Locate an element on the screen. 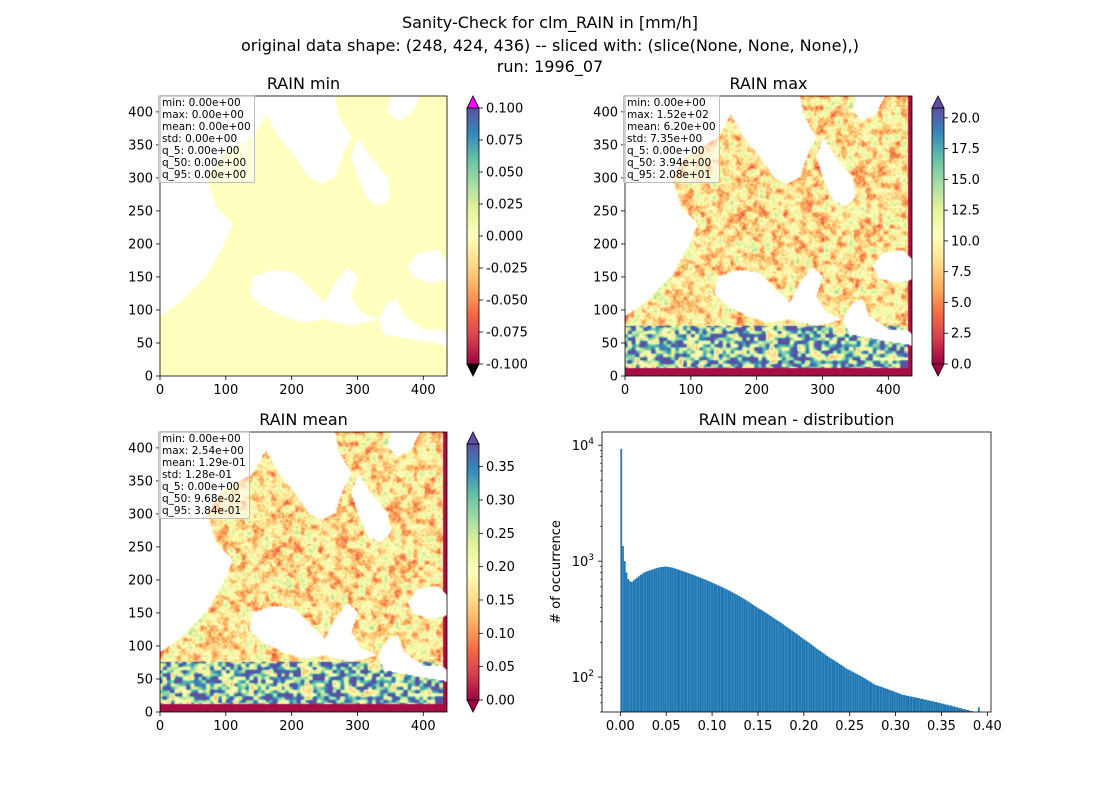 This screenshot has width=1100, height=800. panel-rain-mean-colorbar-tick-label: 0.25 is located at coordinates (500, 534).